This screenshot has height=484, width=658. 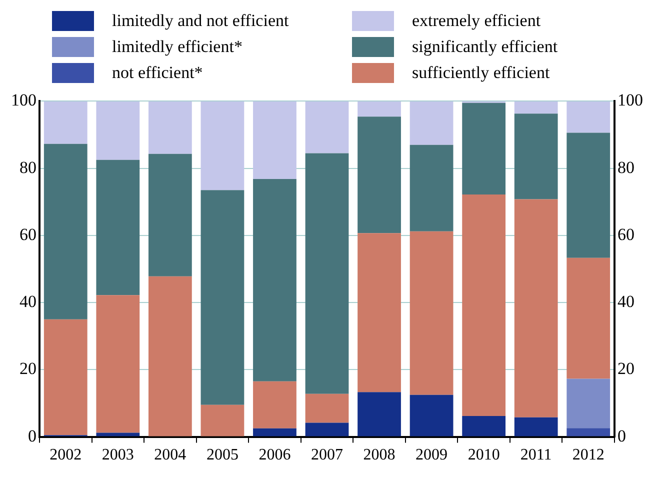 I want to click on x-tick-label: 2007, so click(x=327, y=455).